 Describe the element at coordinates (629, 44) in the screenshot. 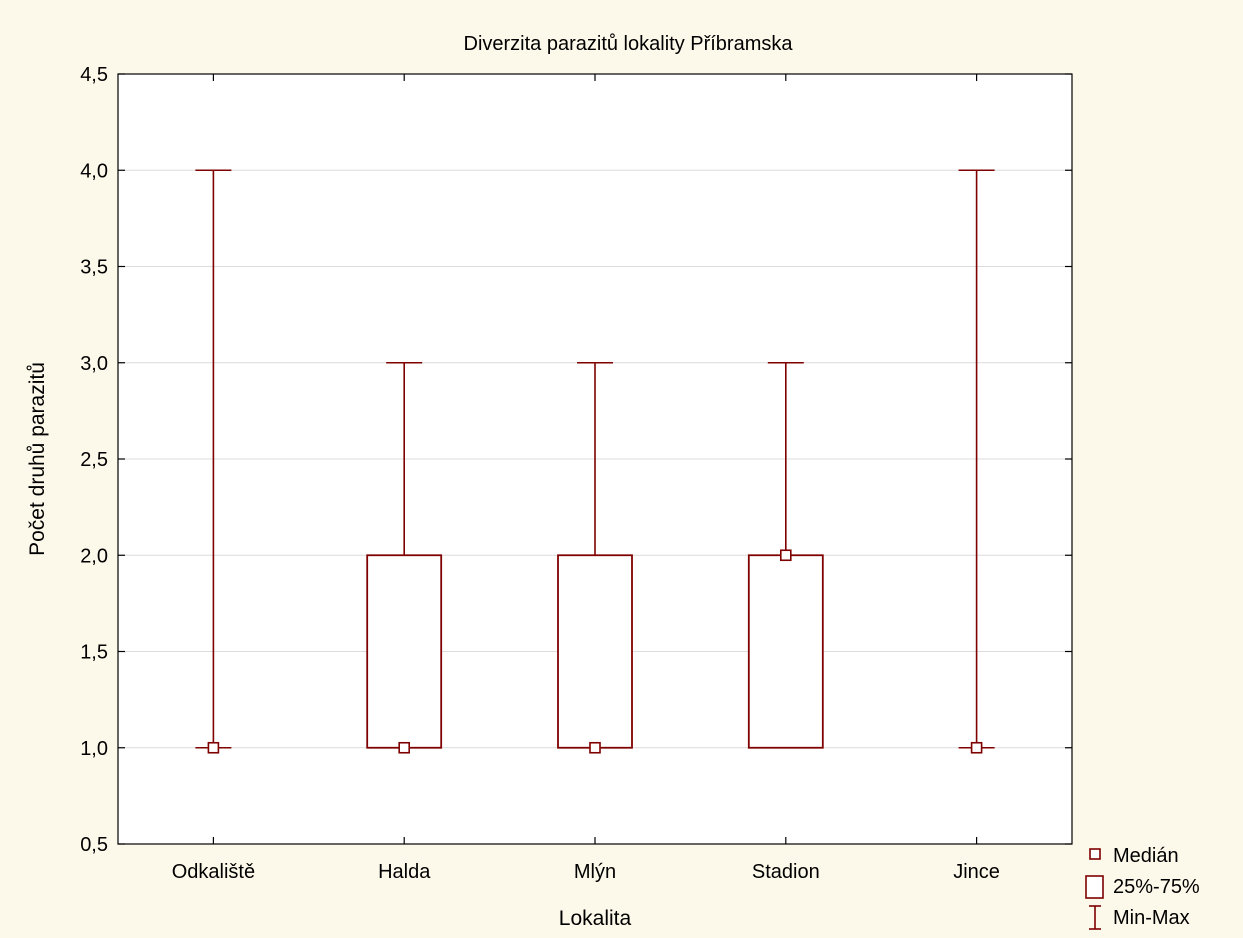

I see `chart-title: Diverzita parazitů lokality Příbramska` at that location.